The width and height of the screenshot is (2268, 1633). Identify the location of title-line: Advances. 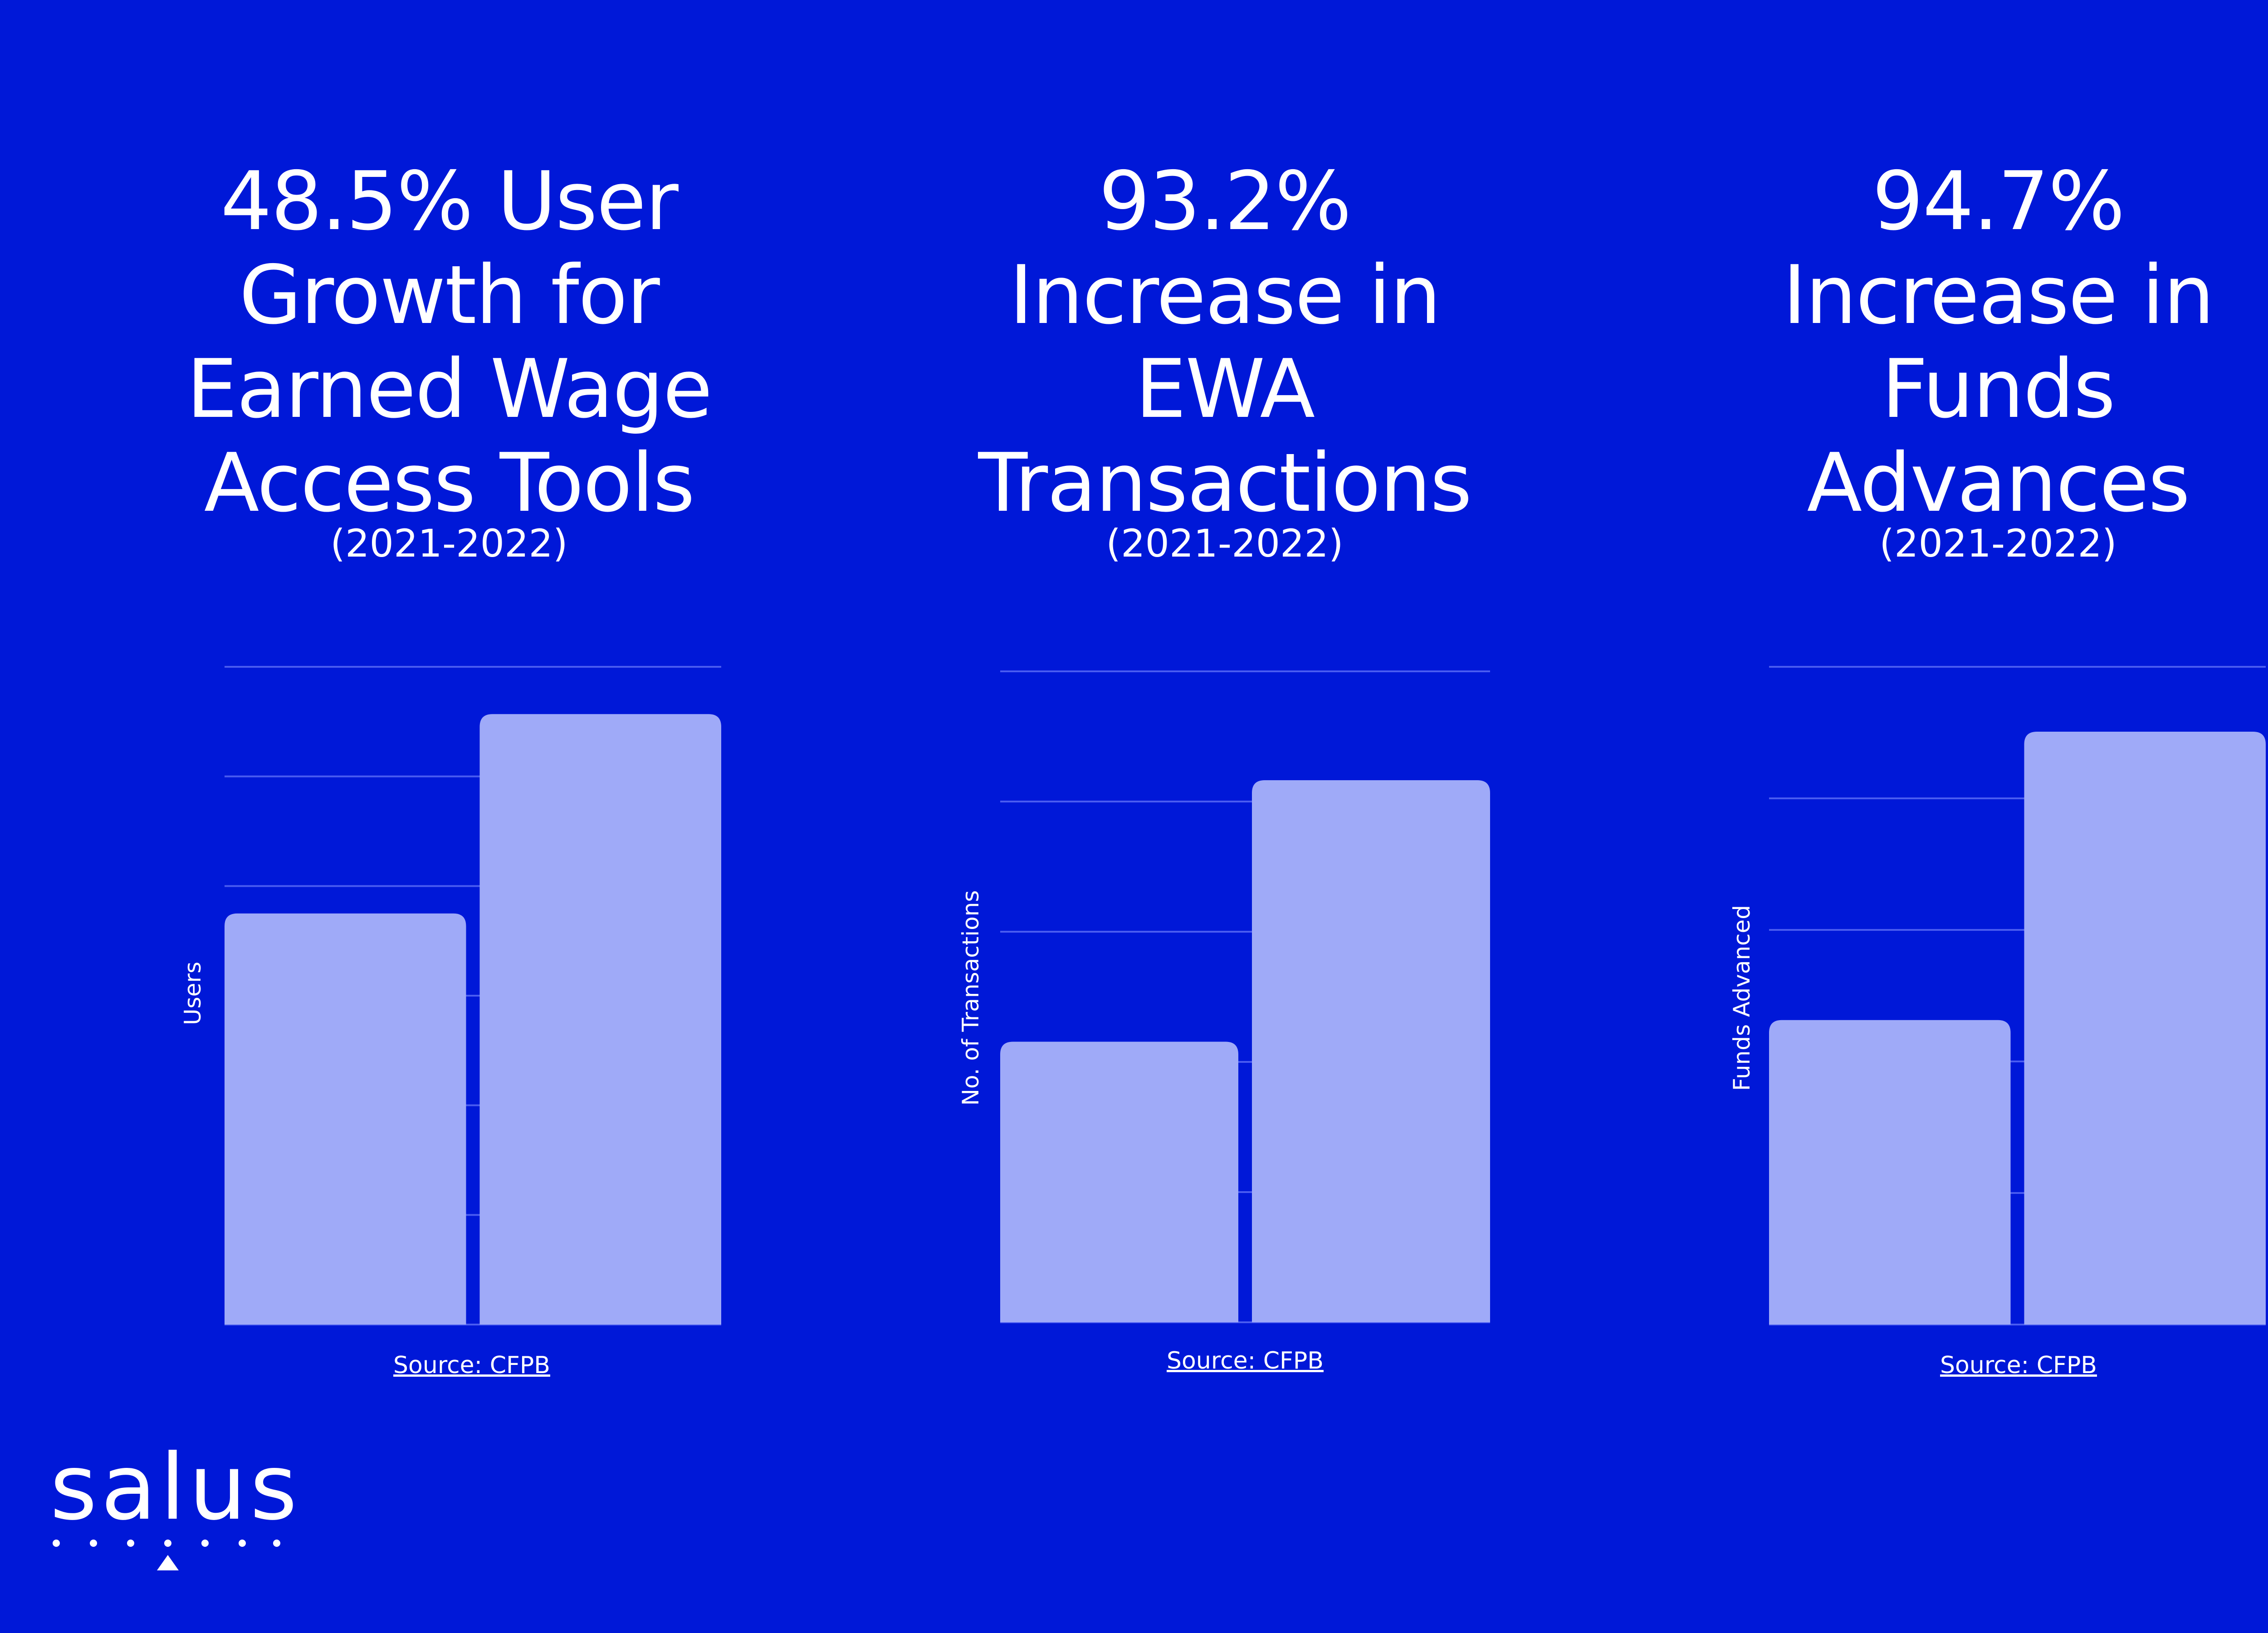
(1999, 483).